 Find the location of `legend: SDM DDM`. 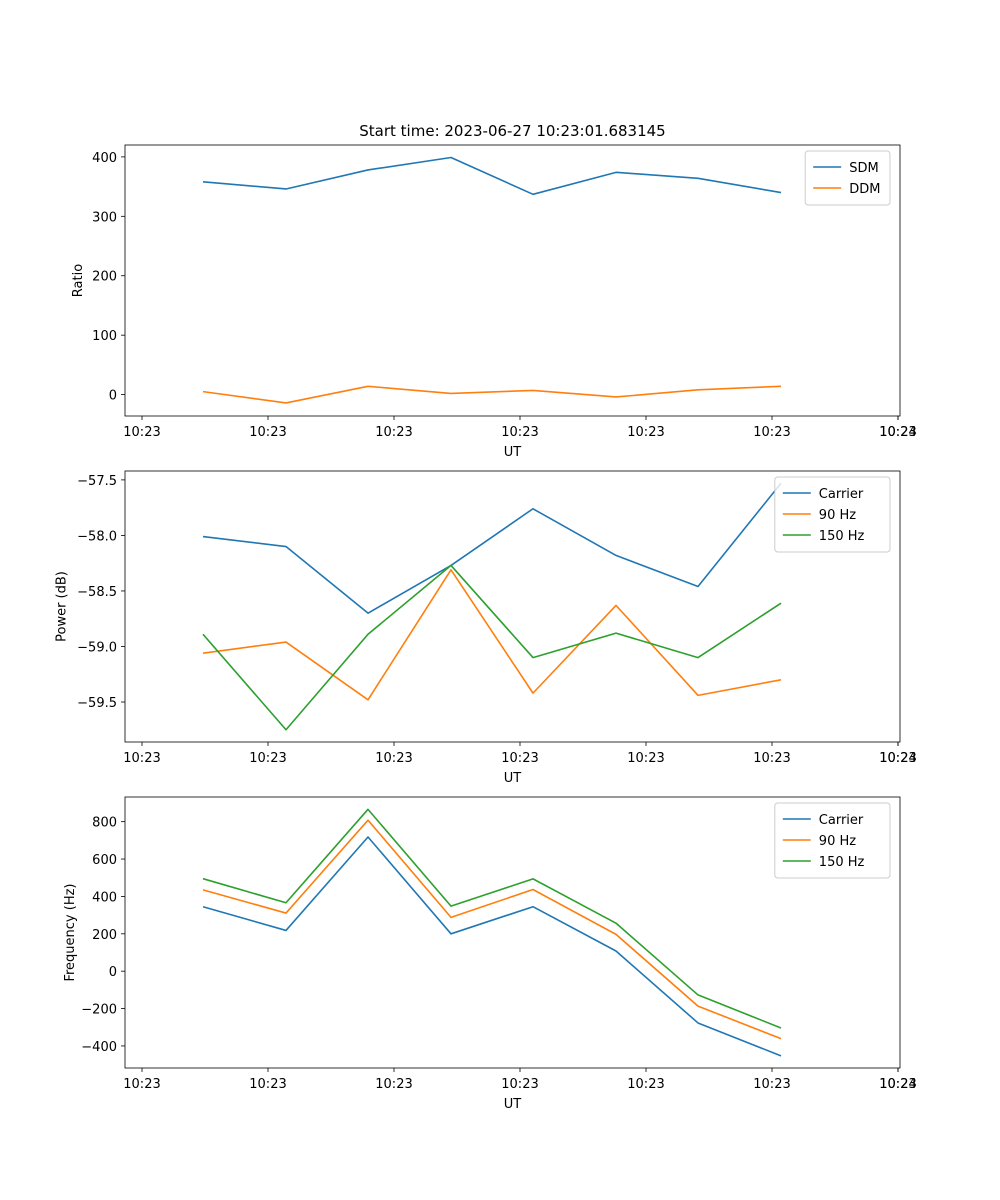

legend: SDM DDM is located at coordinates (847, 178).